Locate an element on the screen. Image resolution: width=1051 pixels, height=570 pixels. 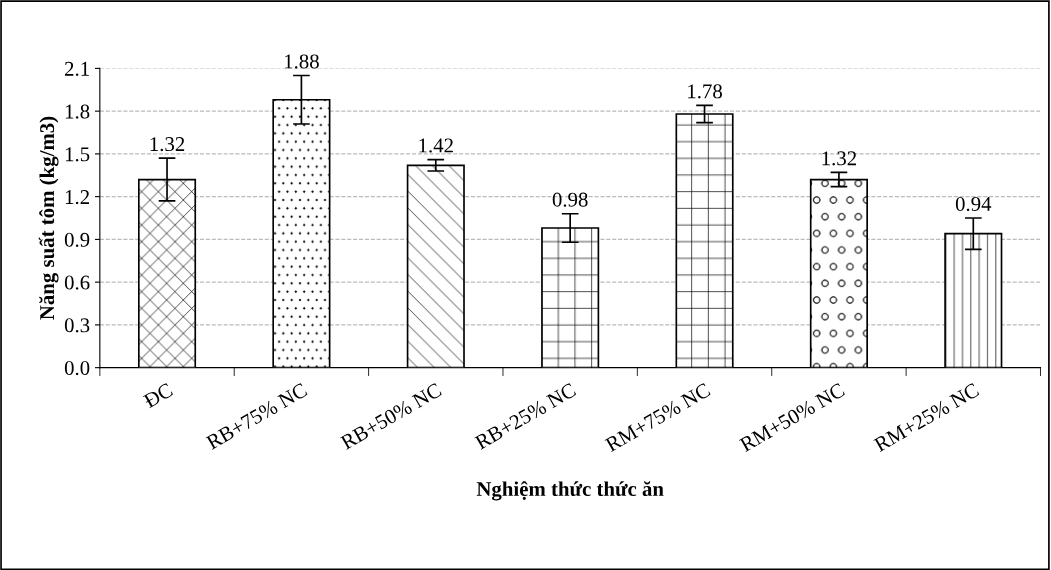
y-tick-label: 1.5 is located at coordinates (77, 154).